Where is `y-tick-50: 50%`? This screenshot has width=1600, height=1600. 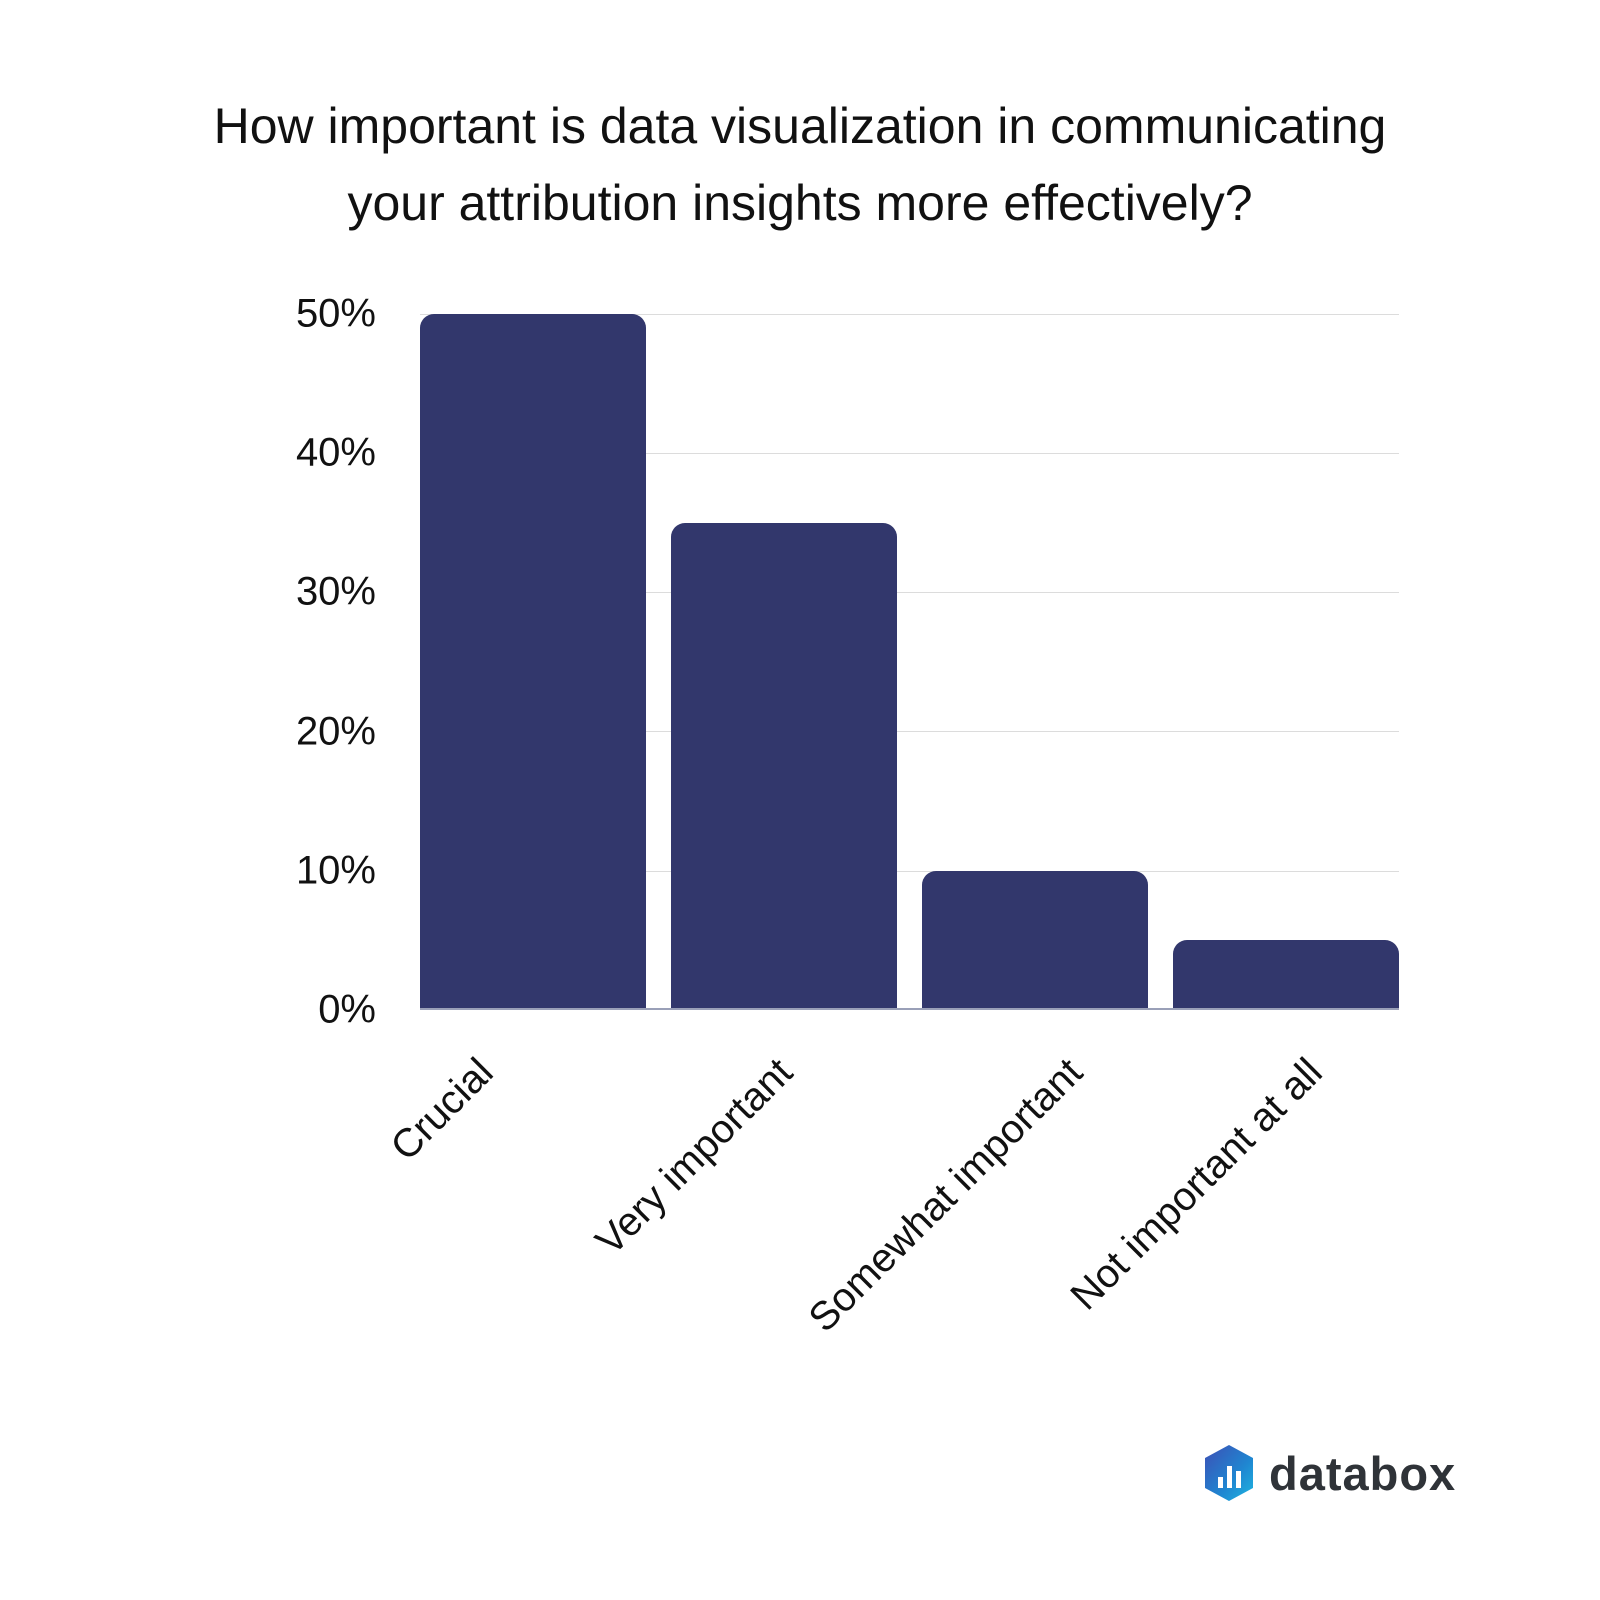
y-tick-50: 50% is located at coordinates (335, 313).